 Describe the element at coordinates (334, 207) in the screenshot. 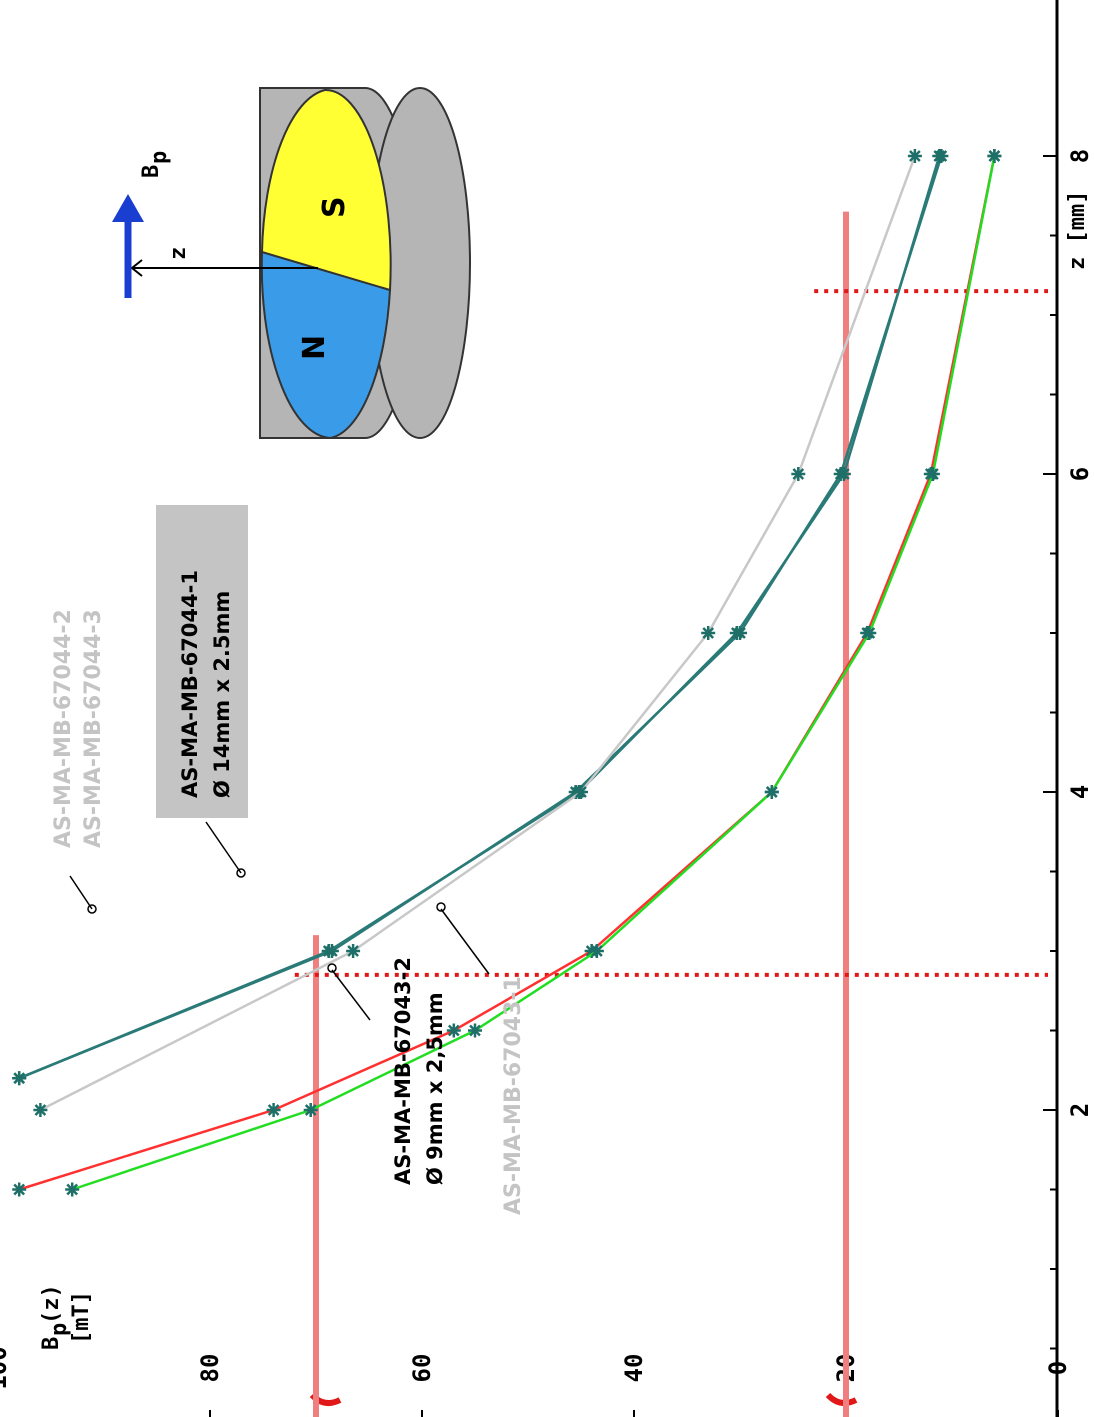

I see `pole-south: S` at that location.